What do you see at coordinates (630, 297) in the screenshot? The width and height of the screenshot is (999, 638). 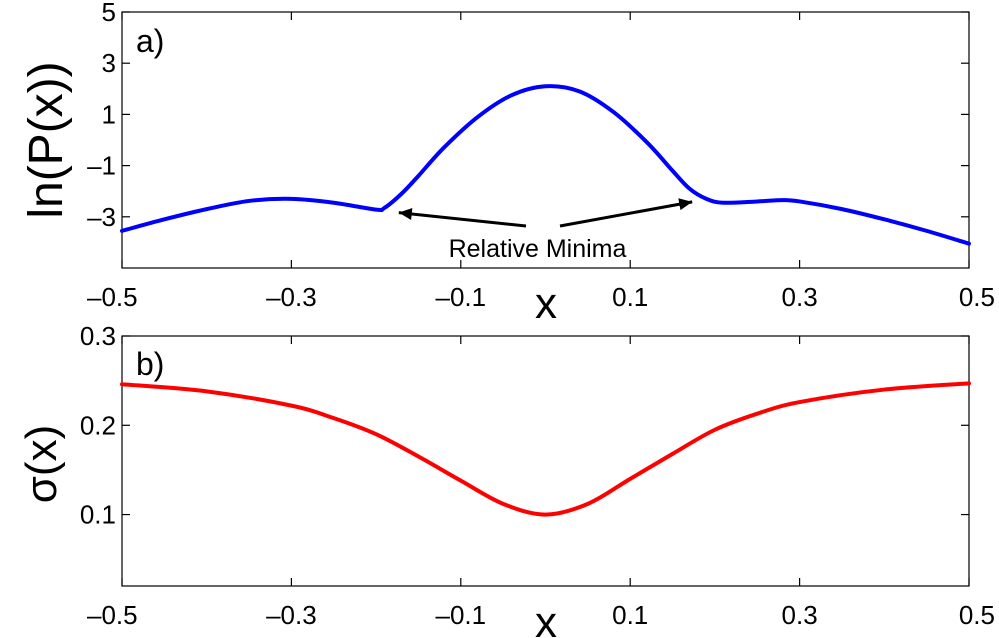 I see `panel-a-xtick-label: 0.1` at bounding box center [630, 297].